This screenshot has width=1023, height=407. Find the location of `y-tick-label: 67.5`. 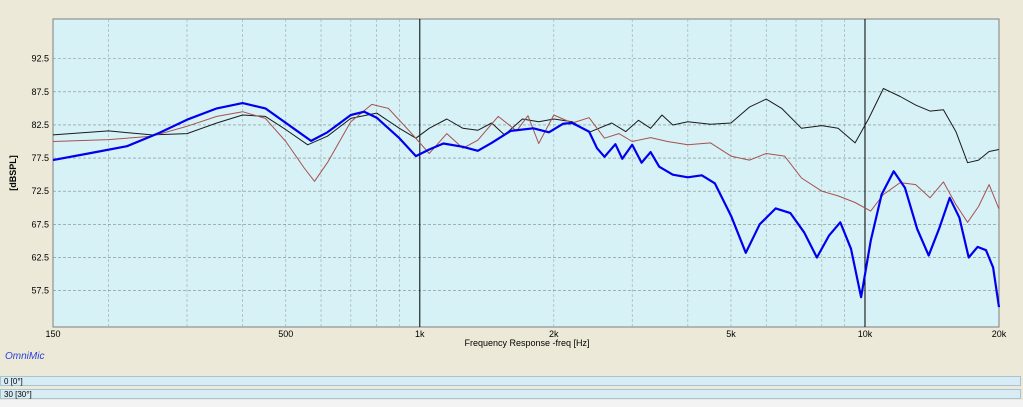

y-tick-label: 67.5 is located at coordinates (40, 224).